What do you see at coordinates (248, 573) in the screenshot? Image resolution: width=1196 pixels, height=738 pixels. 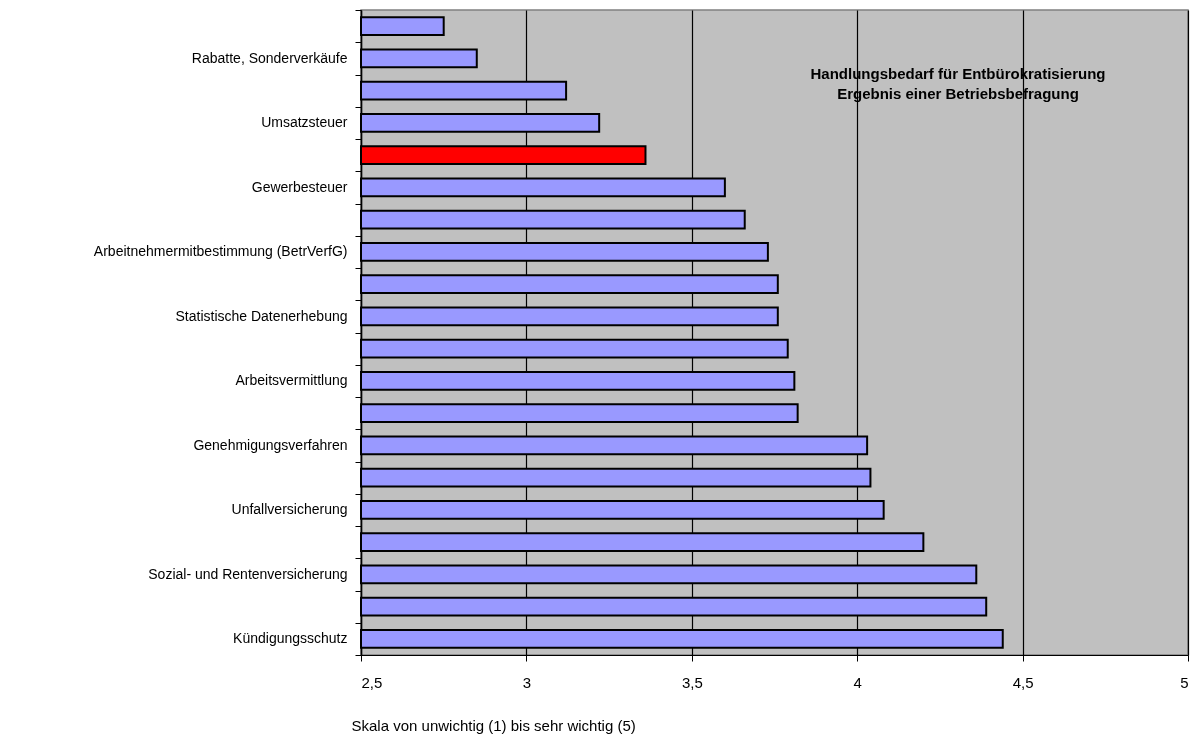 I see `y-tick-label: Sozial- und Rentenversicherung` at bounding box center [248, 573].